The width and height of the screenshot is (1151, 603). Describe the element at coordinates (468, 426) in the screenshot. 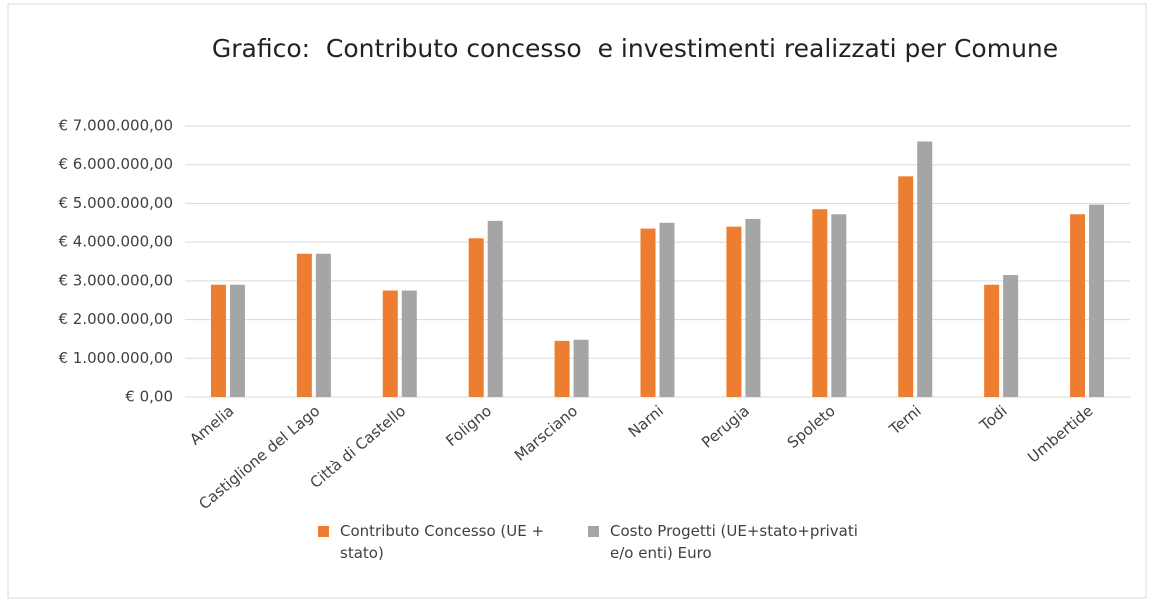

I see `x-tick-label: Foligno` at that location.